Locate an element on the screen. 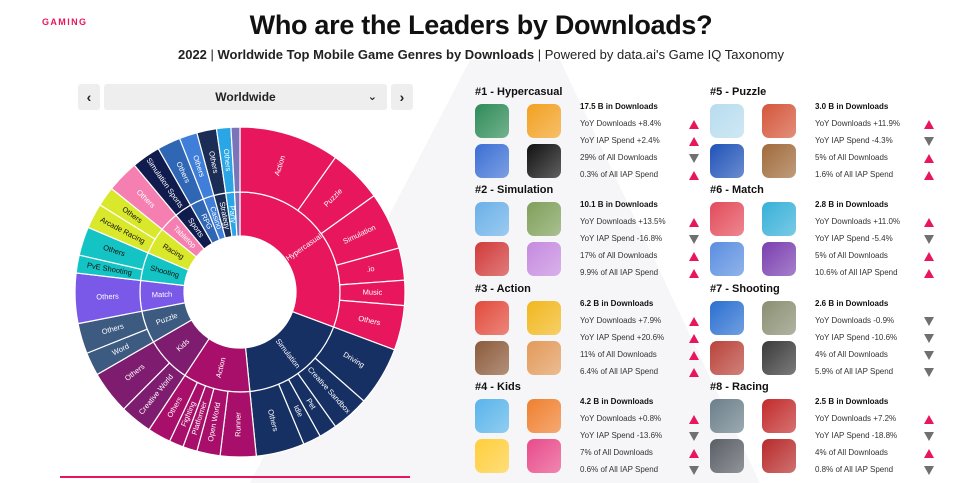 This screenshot has height=483, width=962. brand-label: GAMING is located at coordinates (65, 22).